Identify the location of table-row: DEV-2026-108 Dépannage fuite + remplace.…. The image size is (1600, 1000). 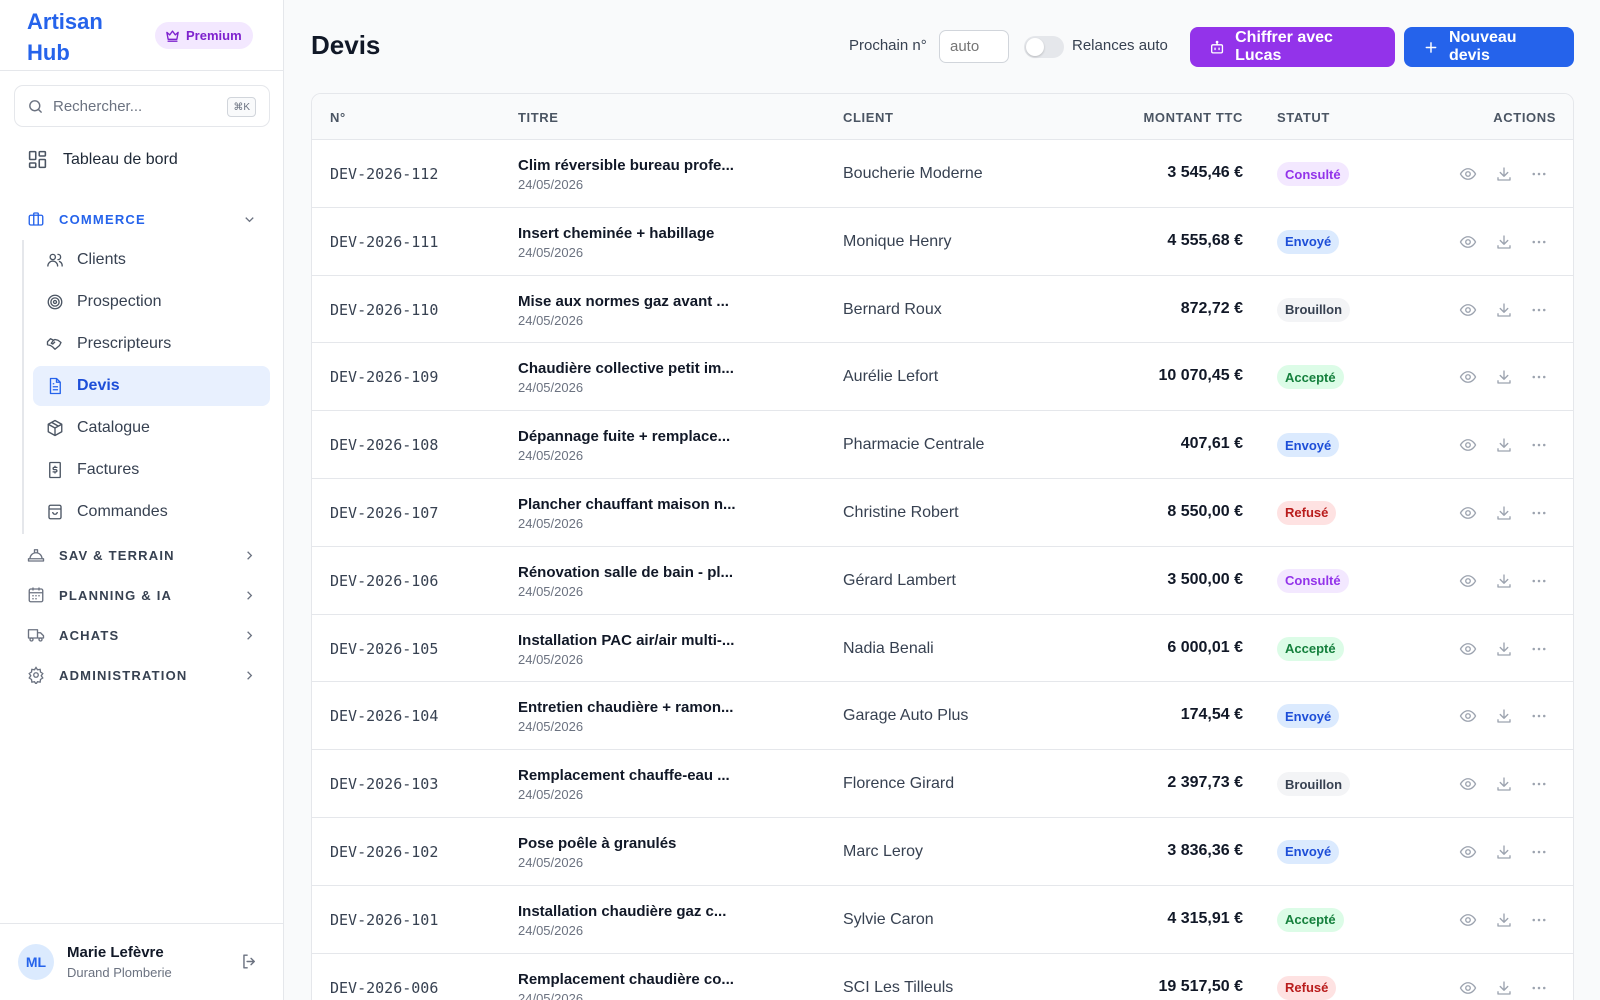
(942, 445).